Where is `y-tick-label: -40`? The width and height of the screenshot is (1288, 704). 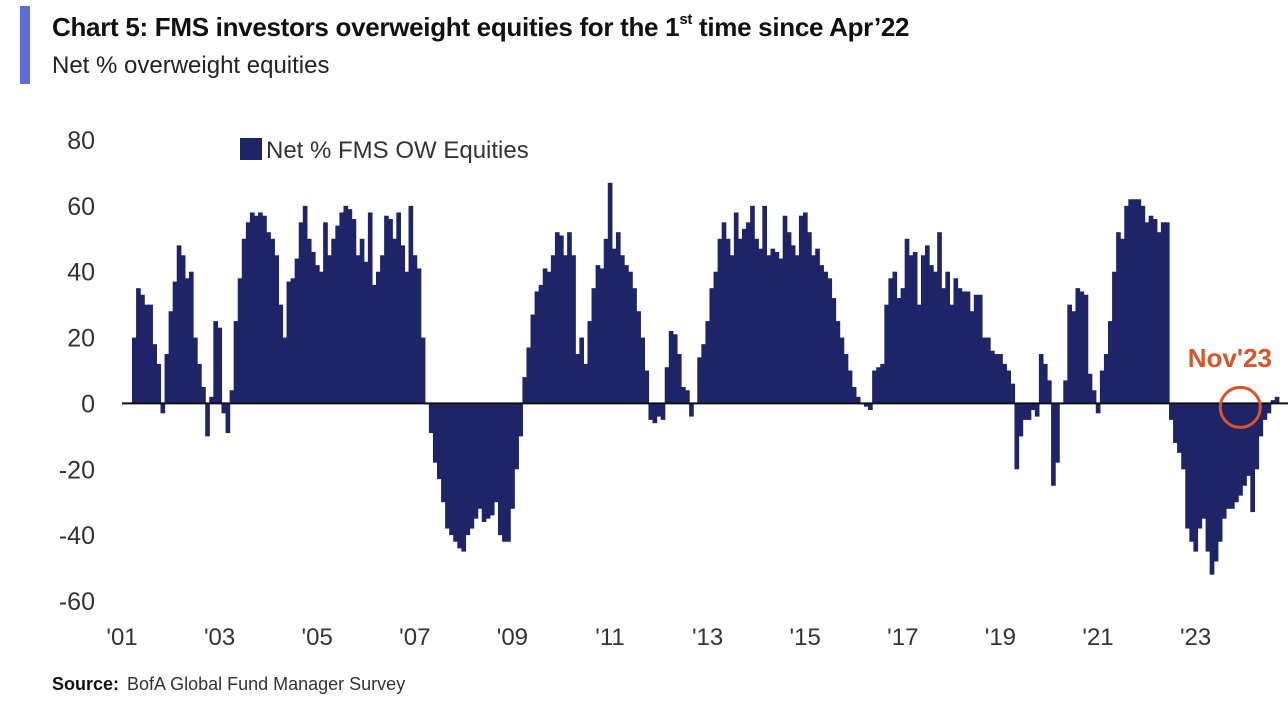 y-tick-label: -40 is located at coordinates (77, 536).